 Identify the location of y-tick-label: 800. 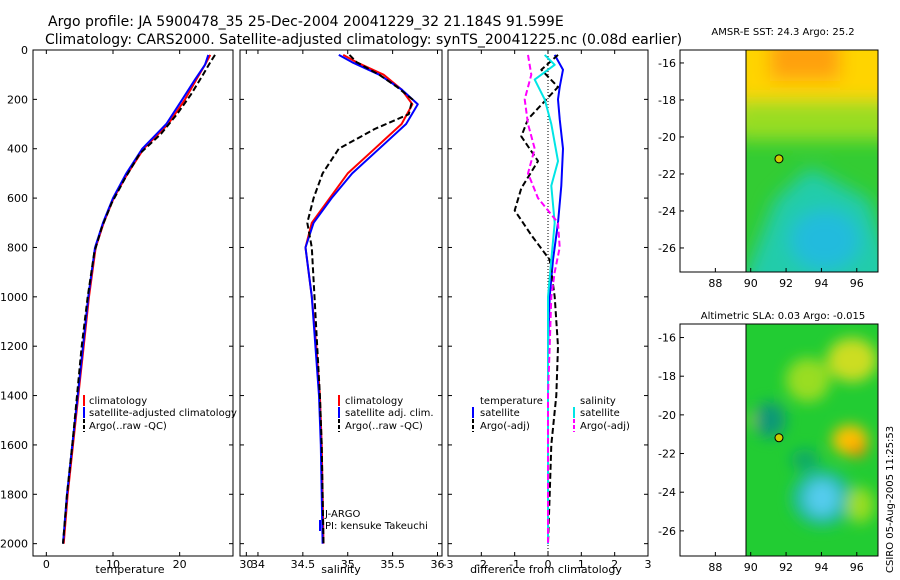
(17, 247).